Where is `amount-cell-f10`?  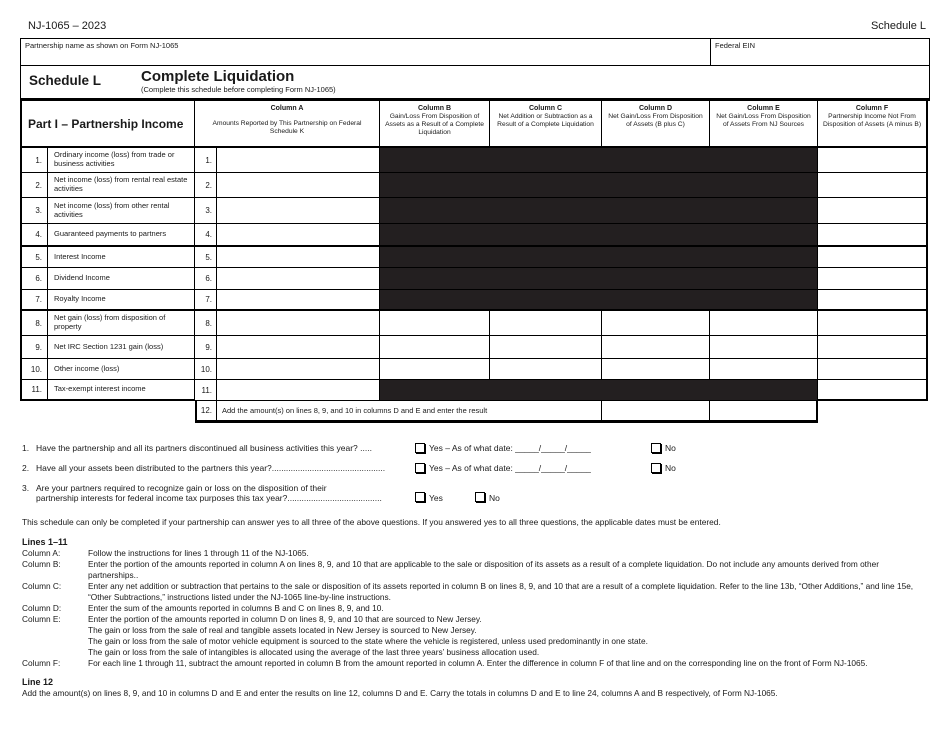
amount-cell-f10 is located at coordinates (873, 369).